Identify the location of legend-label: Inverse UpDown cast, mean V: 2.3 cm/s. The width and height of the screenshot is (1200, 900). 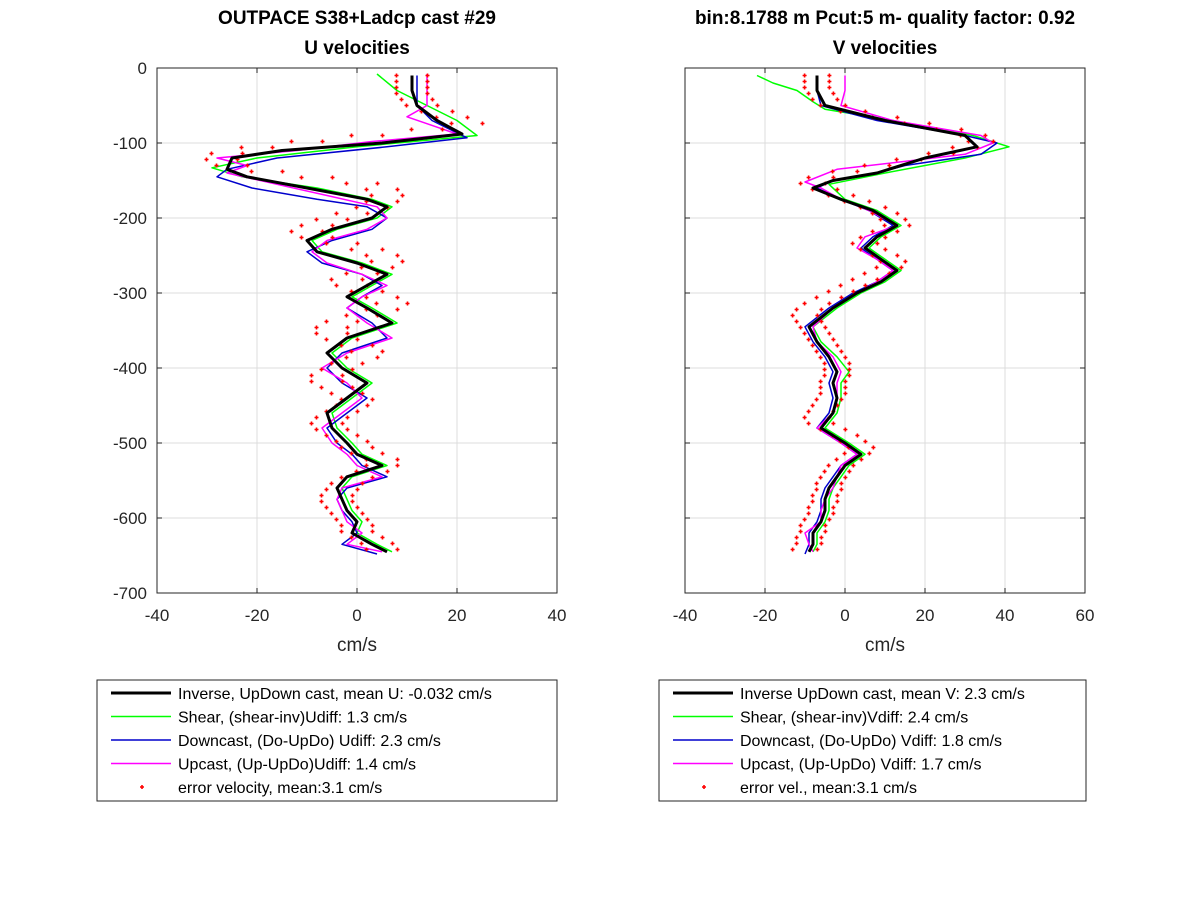
(882, 694).